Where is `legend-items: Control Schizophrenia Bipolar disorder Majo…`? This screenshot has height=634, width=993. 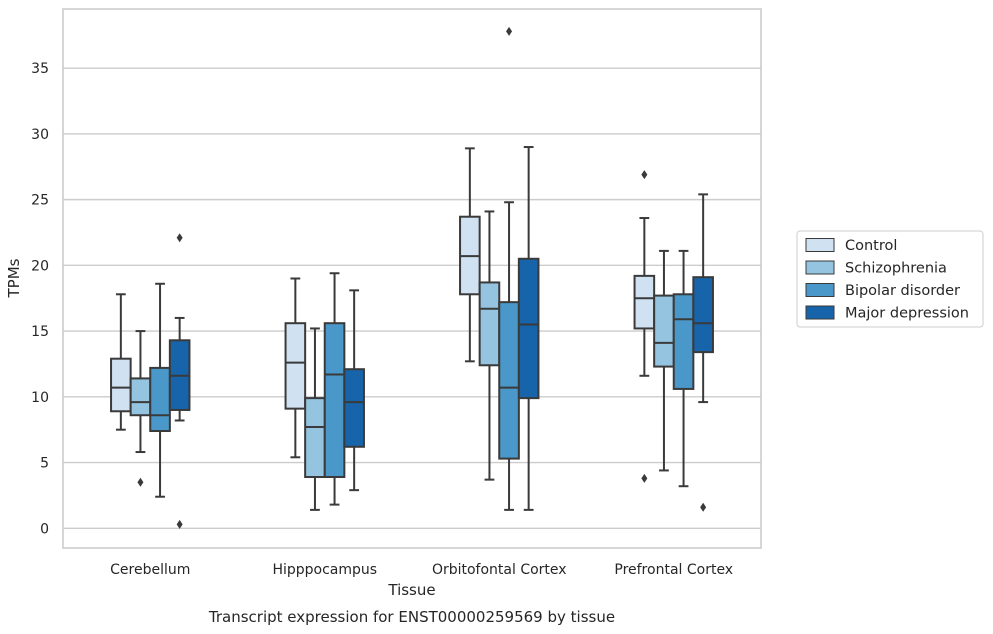
legend-items: Control Schizophrenia Bipolar disorder Majo… is located at coordinates (887, 280).